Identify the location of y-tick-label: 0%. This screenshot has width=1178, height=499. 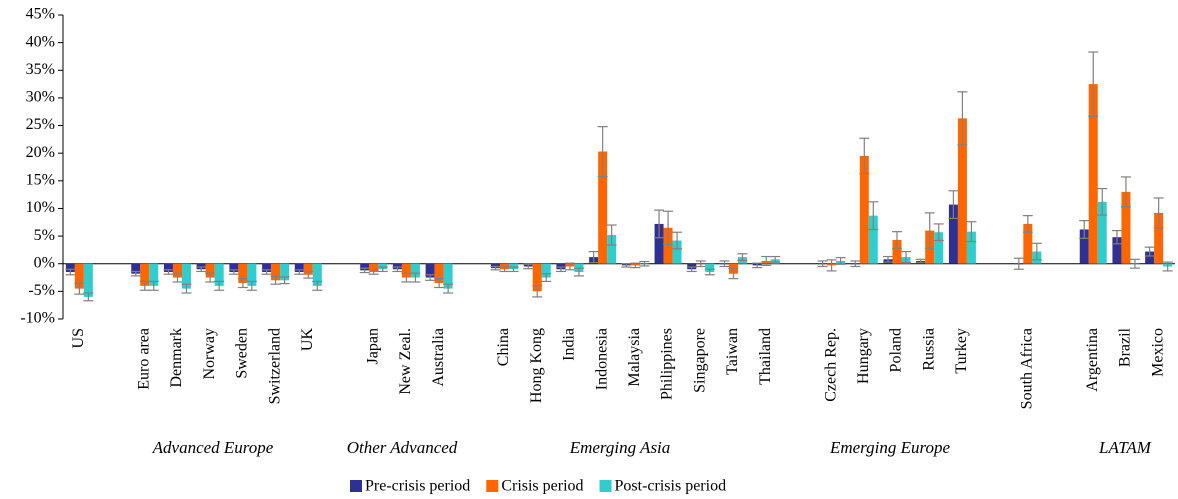
(44, 262).